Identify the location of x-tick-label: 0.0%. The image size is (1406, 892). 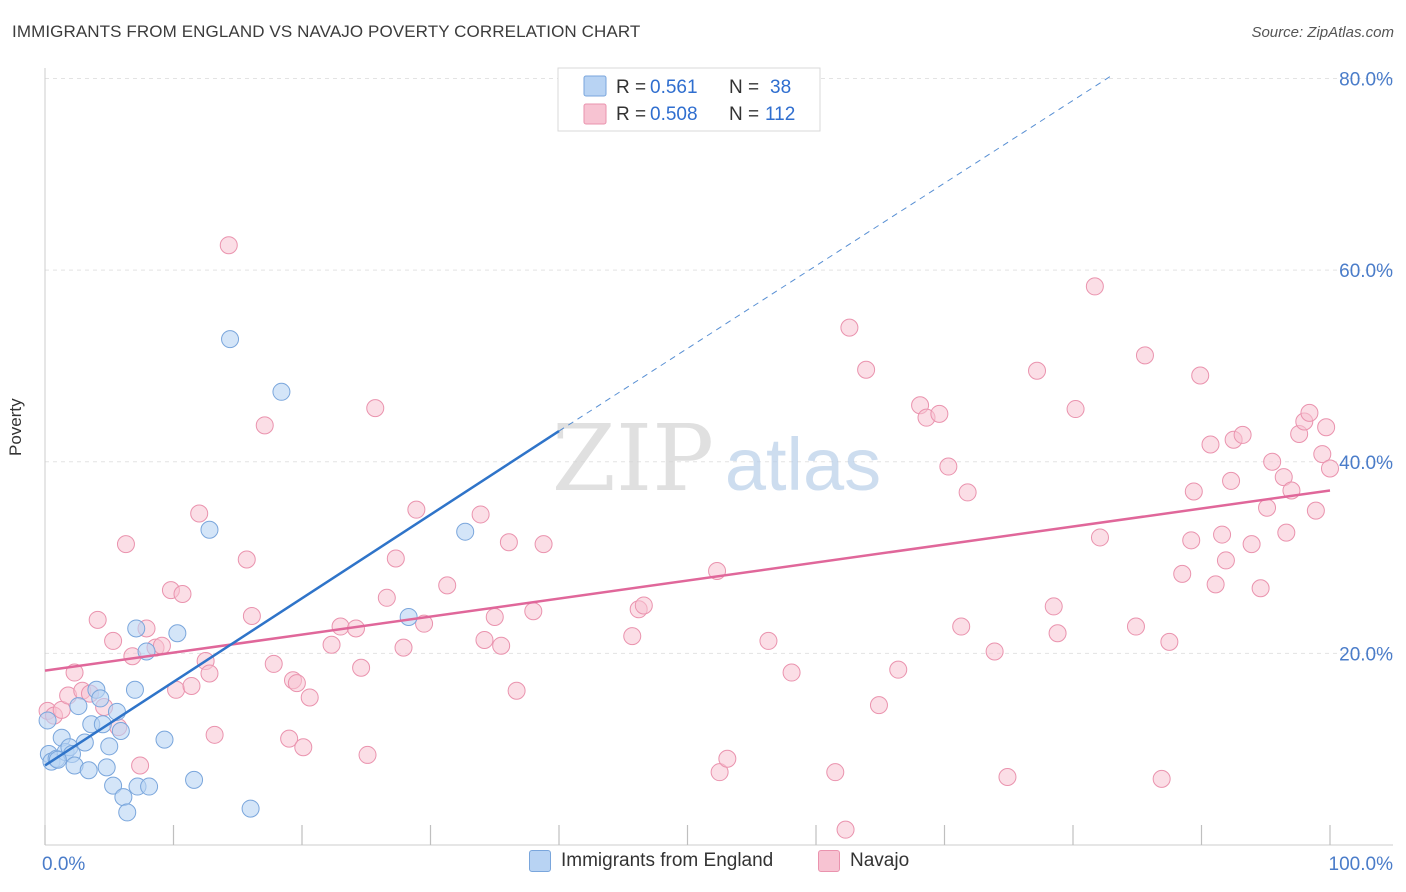
(63, 864).